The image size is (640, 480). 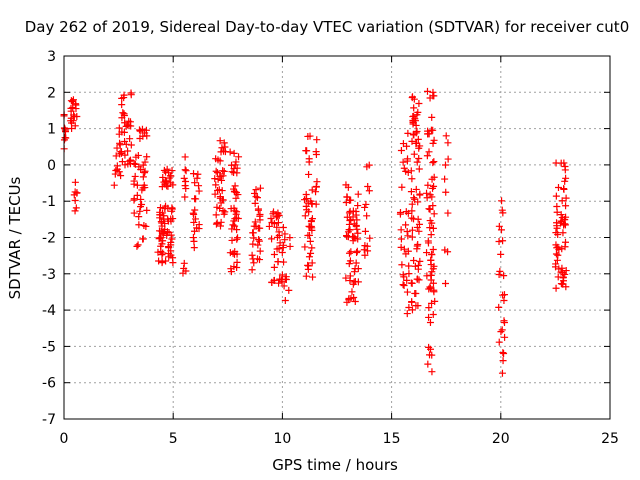 What do you see at coordinates (173, 439) in the screenshot?
I see `x-tick-label: 5` at bounding box center [173, 439].